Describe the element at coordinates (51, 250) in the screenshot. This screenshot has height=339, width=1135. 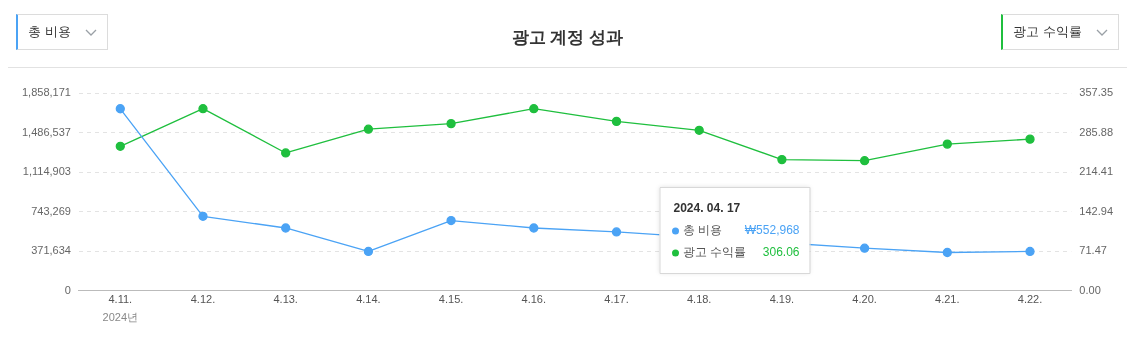
I see `y-tick-label: 371,634` at that location.